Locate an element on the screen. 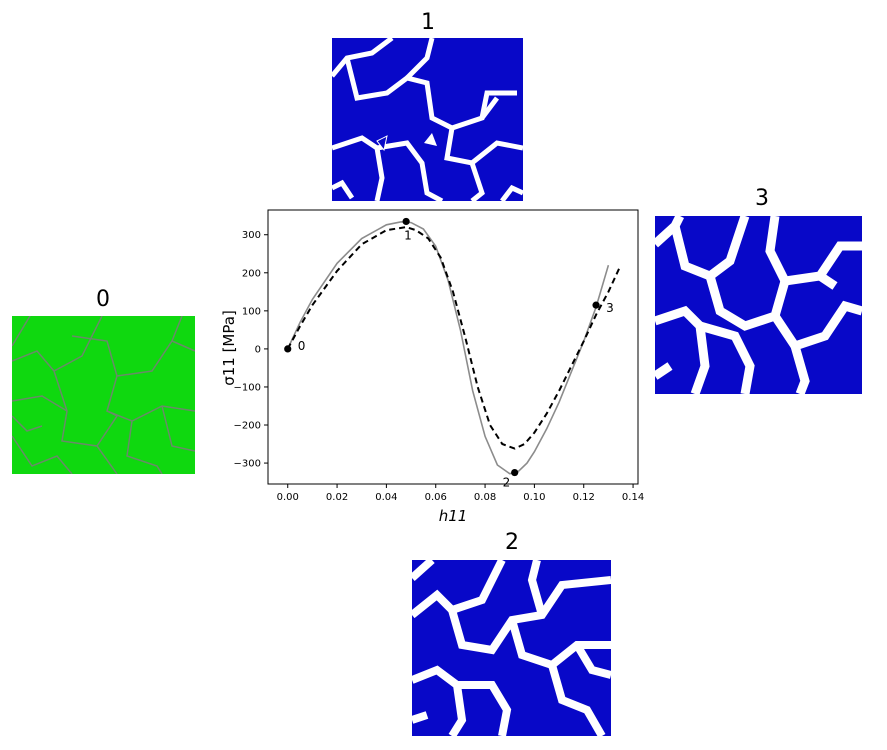  state-0-tile is located at coordinates (103, 395).